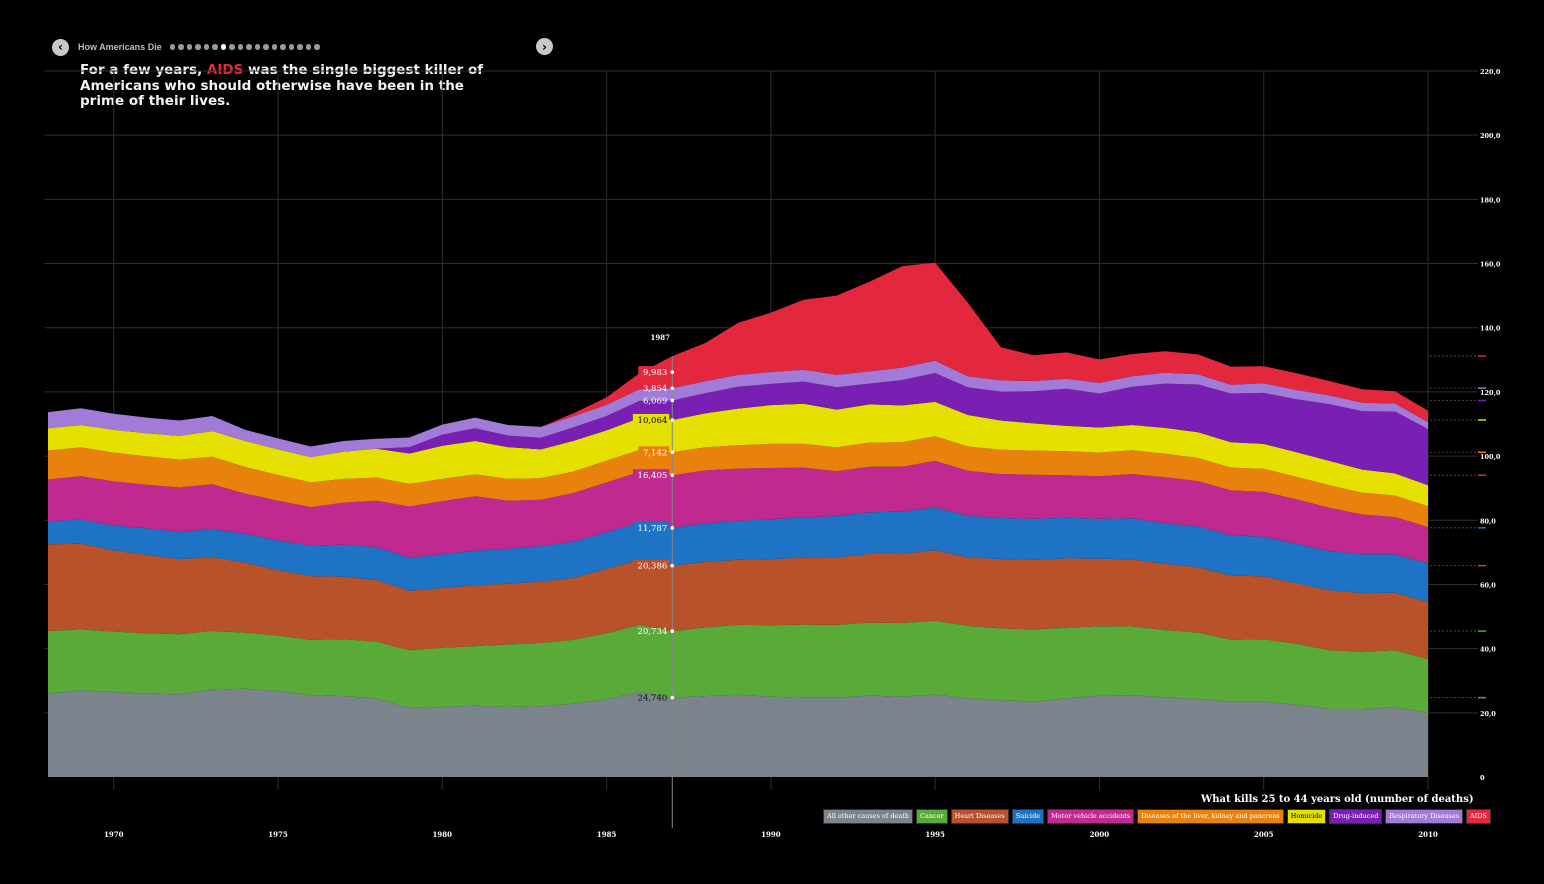 The image size is (1544, 884). I want to click on area-drug-induced, so click(738, 429).